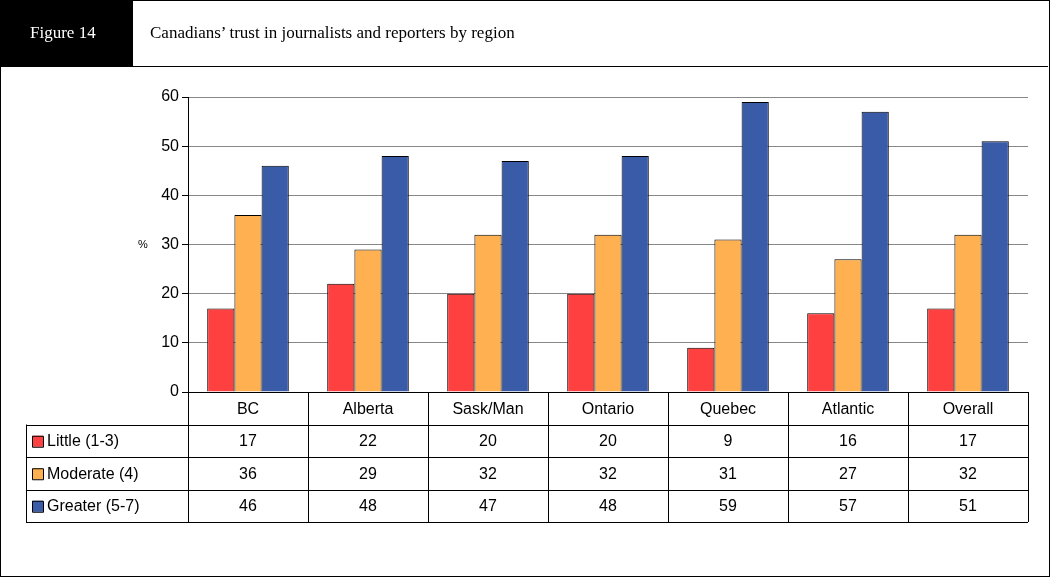  Describe the element at coordinates (848, 441) in the screenshot. I see `data-label: 16` at that location.